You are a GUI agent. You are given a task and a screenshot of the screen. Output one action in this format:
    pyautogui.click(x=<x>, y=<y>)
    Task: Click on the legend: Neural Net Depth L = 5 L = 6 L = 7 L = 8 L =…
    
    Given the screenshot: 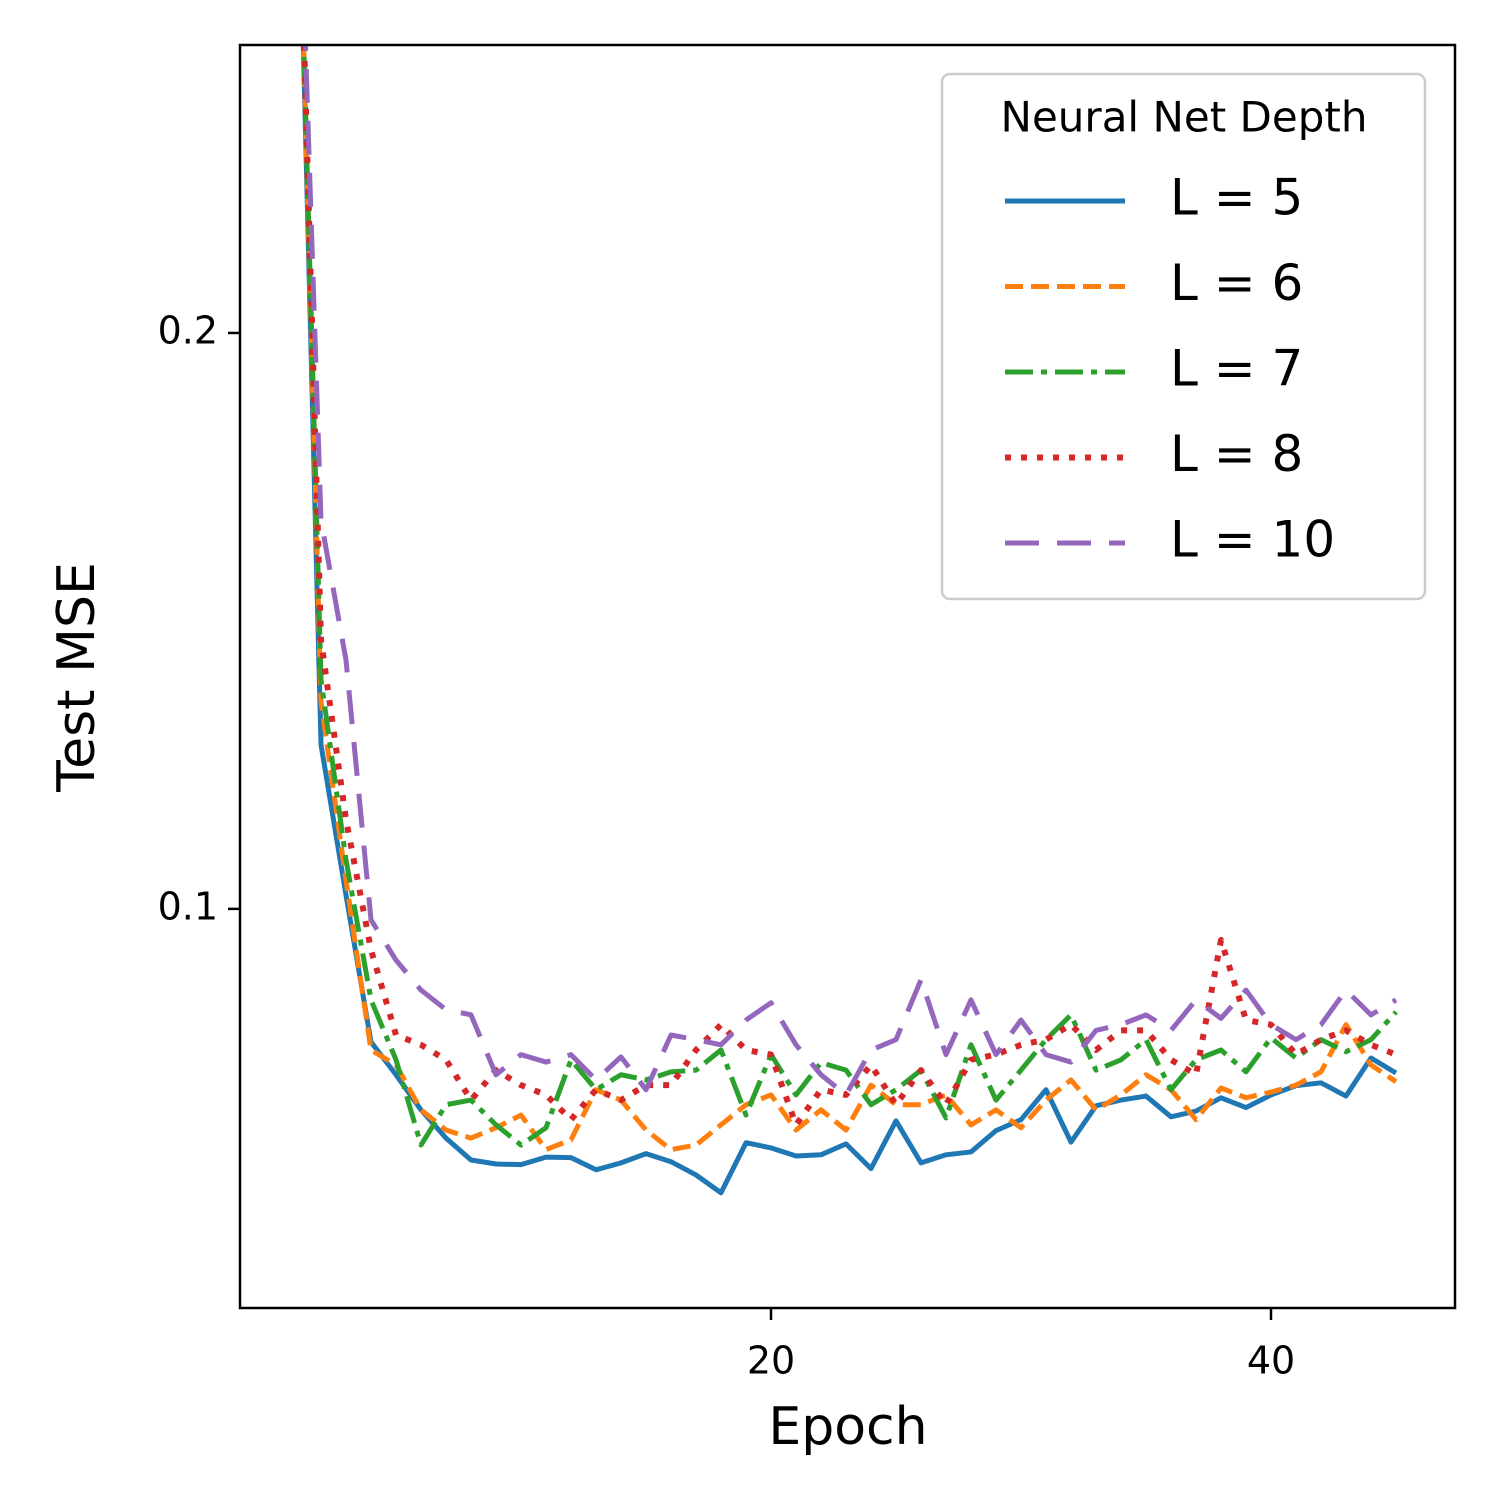 What is the action you would take?
    pyautogui.click(x=1183, y=336)
    